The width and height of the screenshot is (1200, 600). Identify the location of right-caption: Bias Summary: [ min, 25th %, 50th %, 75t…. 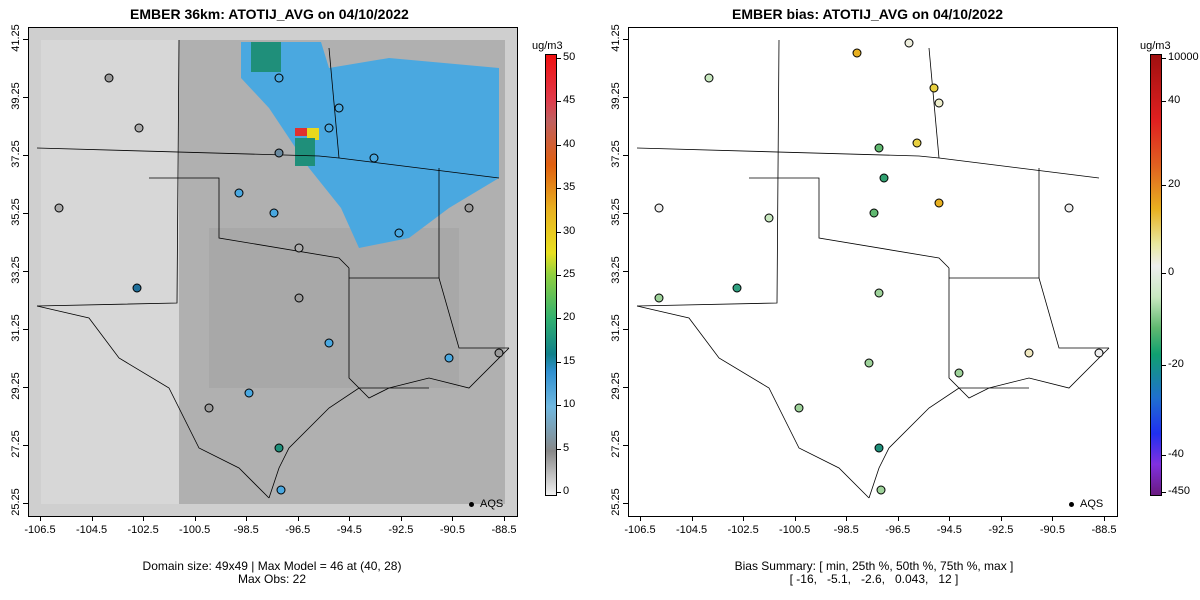
(874, 572).